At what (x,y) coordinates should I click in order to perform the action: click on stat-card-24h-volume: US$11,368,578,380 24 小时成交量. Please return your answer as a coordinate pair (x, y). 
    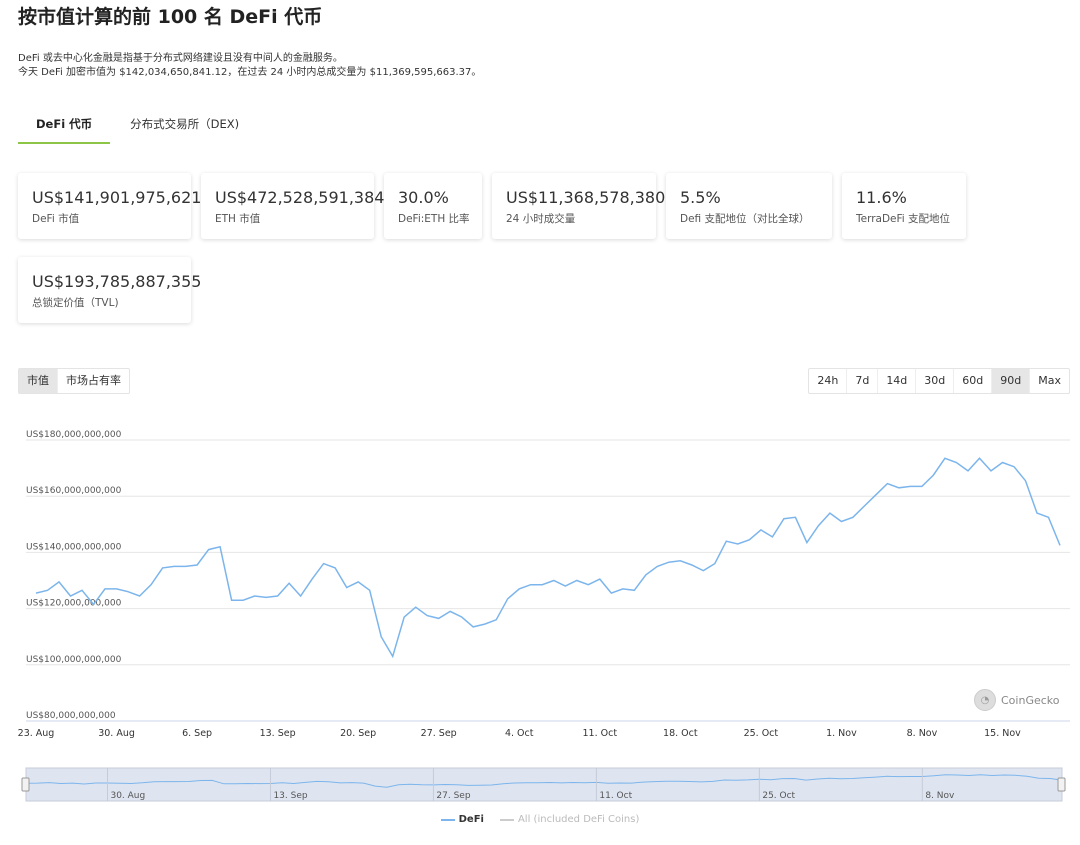
    Looking at the image, I should click on (579, 206).